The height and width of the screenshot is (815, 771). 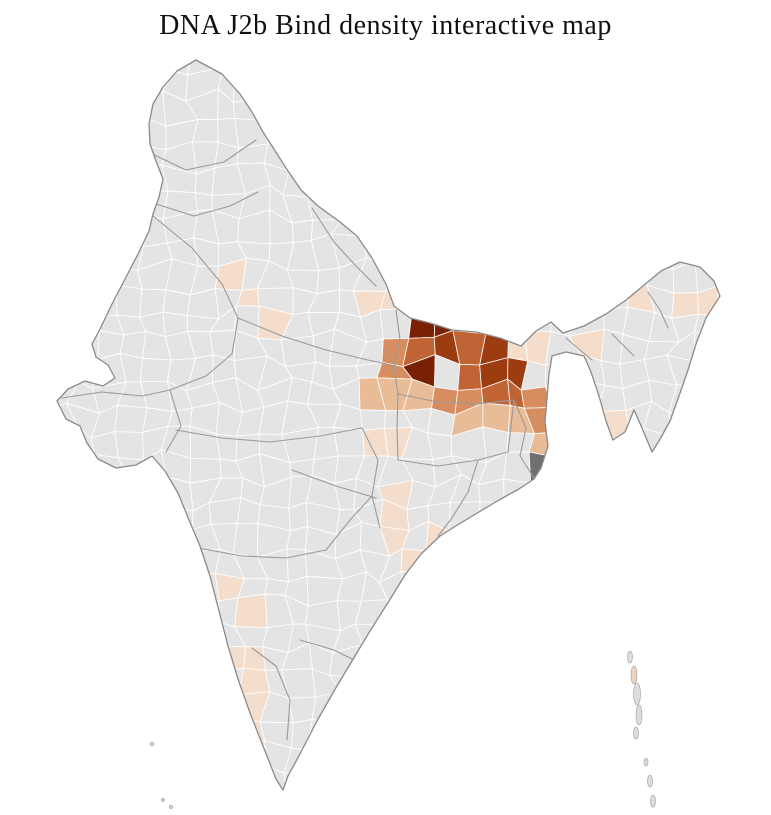 I want to click on islands-layer, so click(x=403, y=729).